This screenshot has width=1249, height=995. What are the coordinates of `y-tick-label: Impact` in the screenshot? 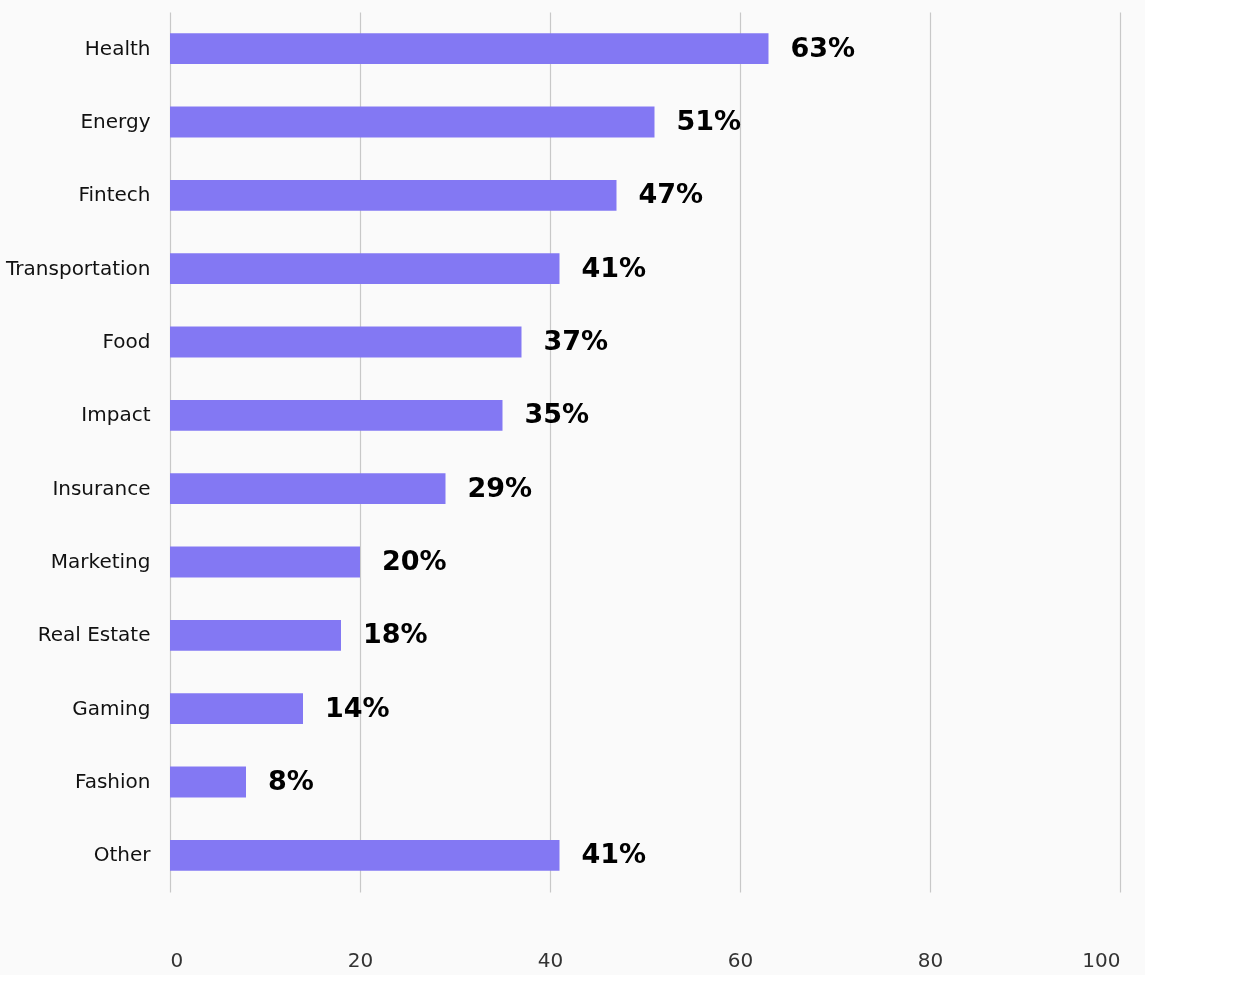 It's located at (116, 414).